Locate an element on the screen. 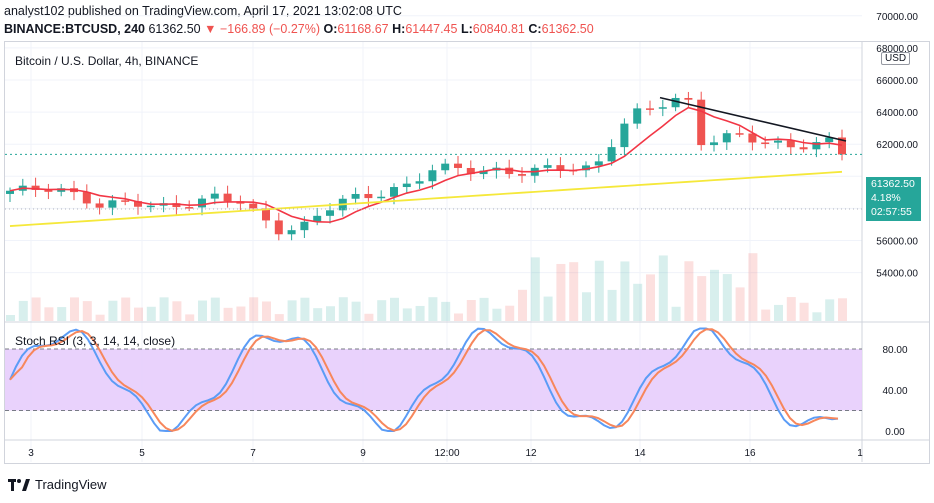 Image resolution: width=934 pixels, height=503 pixels. price-change: ▼ −166.89 (−0.27%) is located at coordinates (262, 29).